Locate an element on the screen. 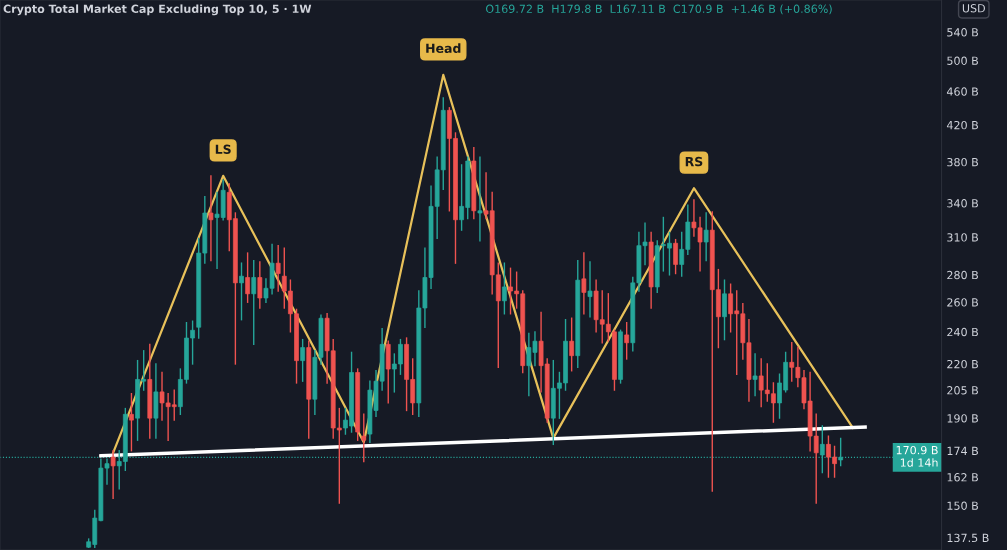  y-tick-label: 420 B is located at coordinates (962, 125).